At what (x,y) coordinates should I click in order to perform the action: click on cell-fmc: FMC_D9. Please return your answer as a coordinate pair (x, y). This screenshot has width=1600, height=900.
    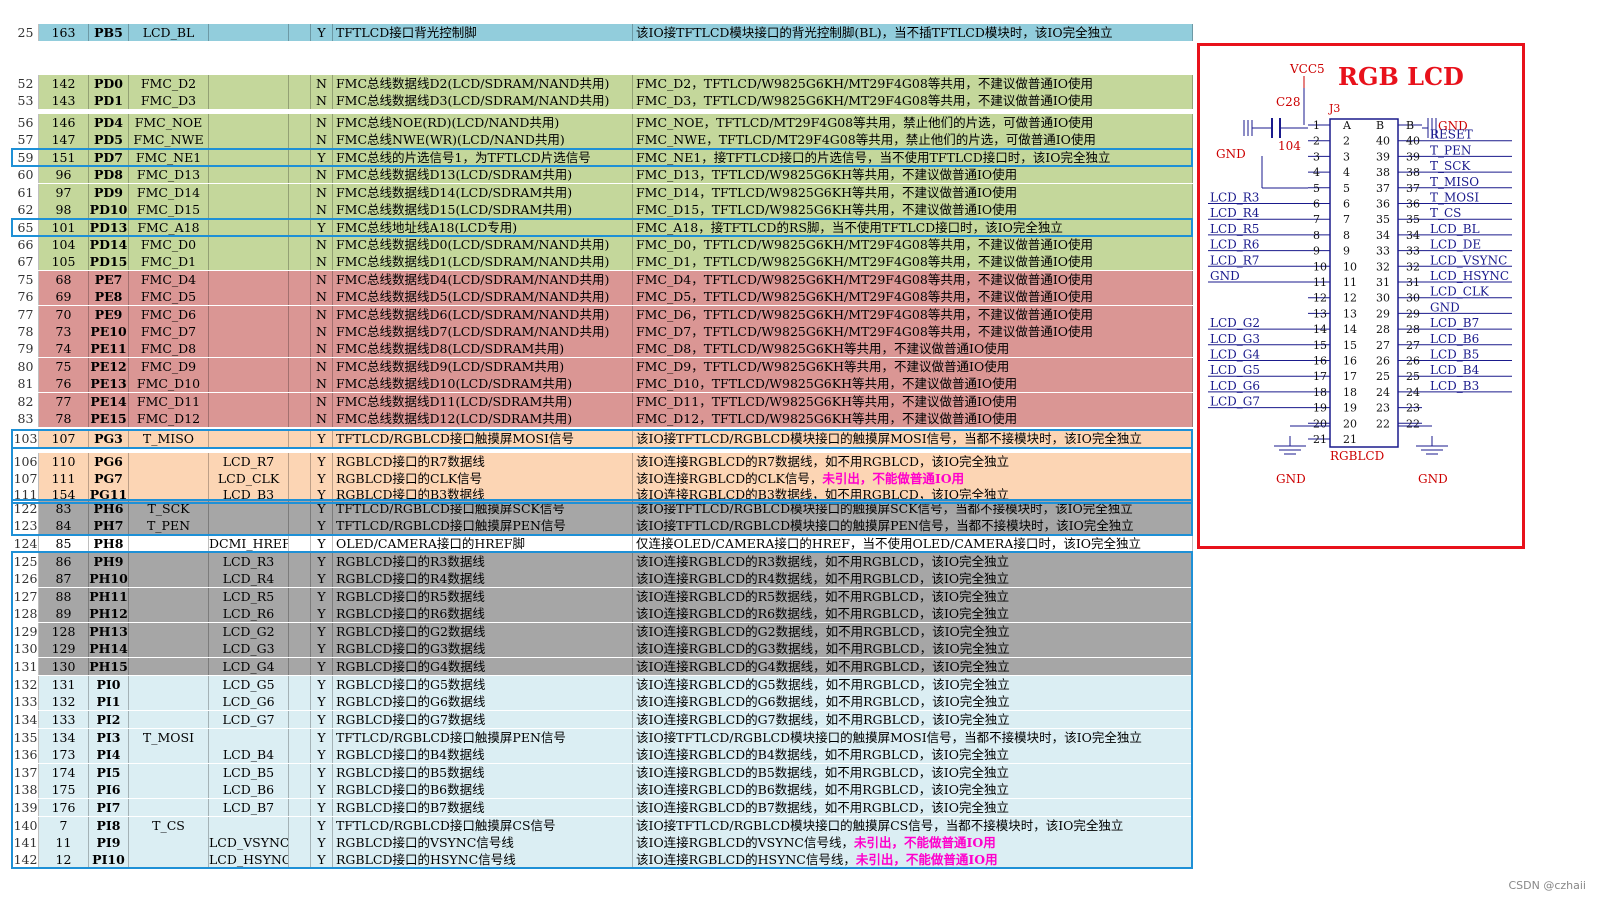
    Looking at the image, I should click on (169, 366).